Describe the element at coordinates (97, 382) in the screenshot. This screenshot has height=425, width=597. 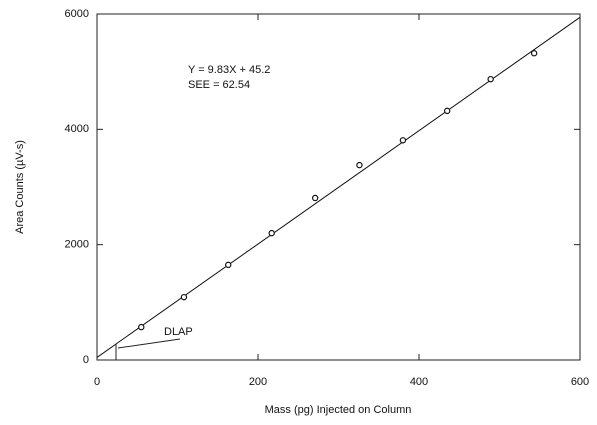
I see `x-tick-label: 0` at that location.